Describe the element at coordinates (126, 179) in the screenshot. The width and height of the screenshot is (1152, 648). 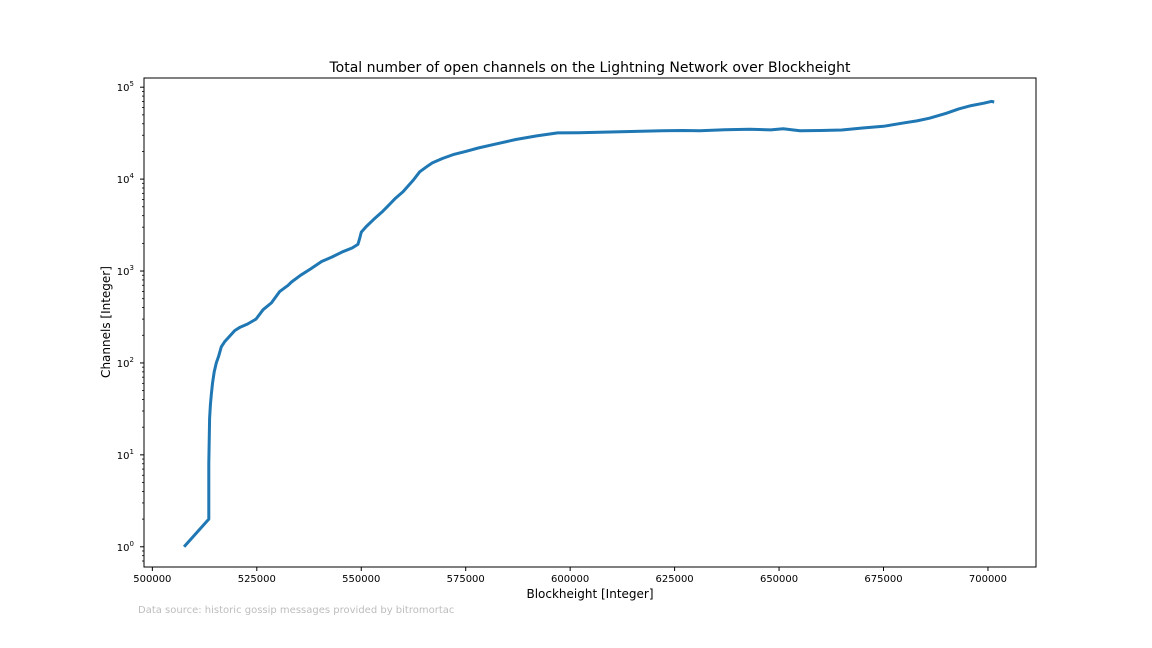
I see `y-tick-label: 10⁴` at that location.